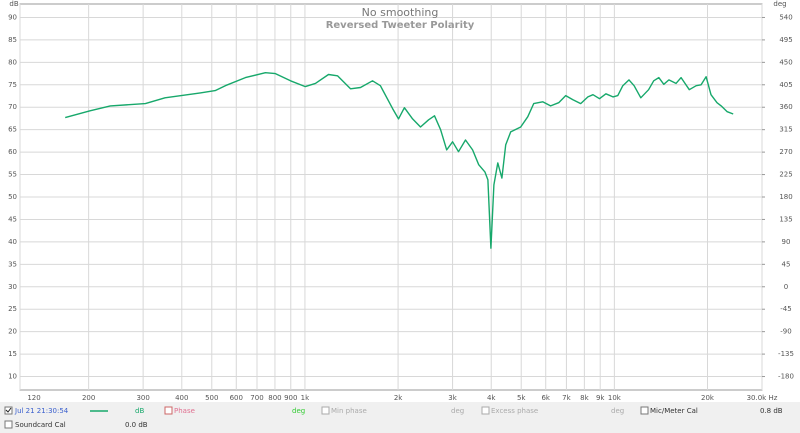 The image size is (800, 433). I want to click on y-tick-label: 20, so click(12, 332).